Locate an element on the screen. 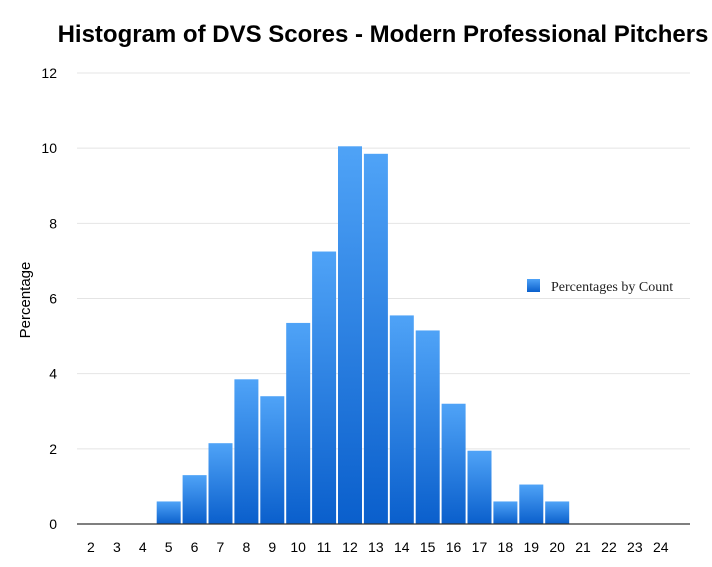  y-axis-label: Percentage is located at coordinates (25, 300).